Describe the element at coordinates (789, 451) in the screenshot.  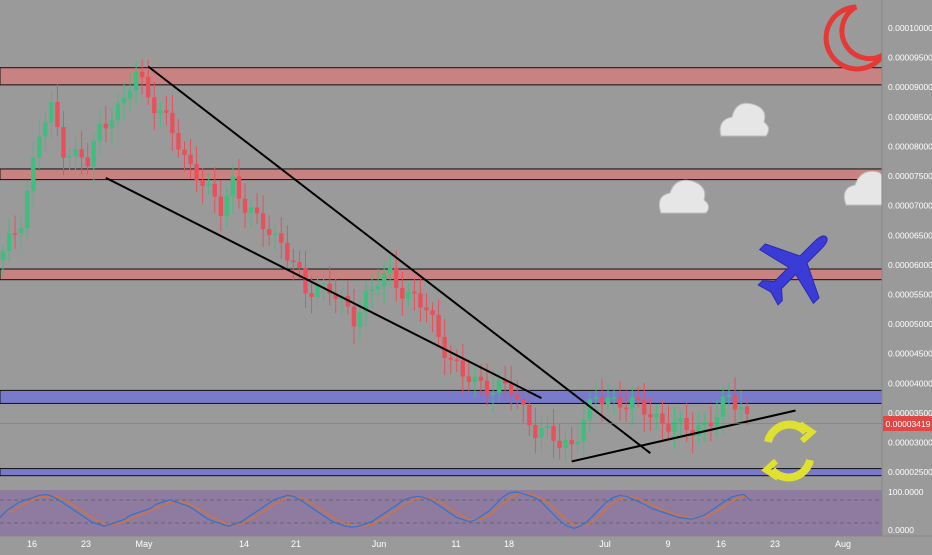
I see `refresh-icon` at that location.